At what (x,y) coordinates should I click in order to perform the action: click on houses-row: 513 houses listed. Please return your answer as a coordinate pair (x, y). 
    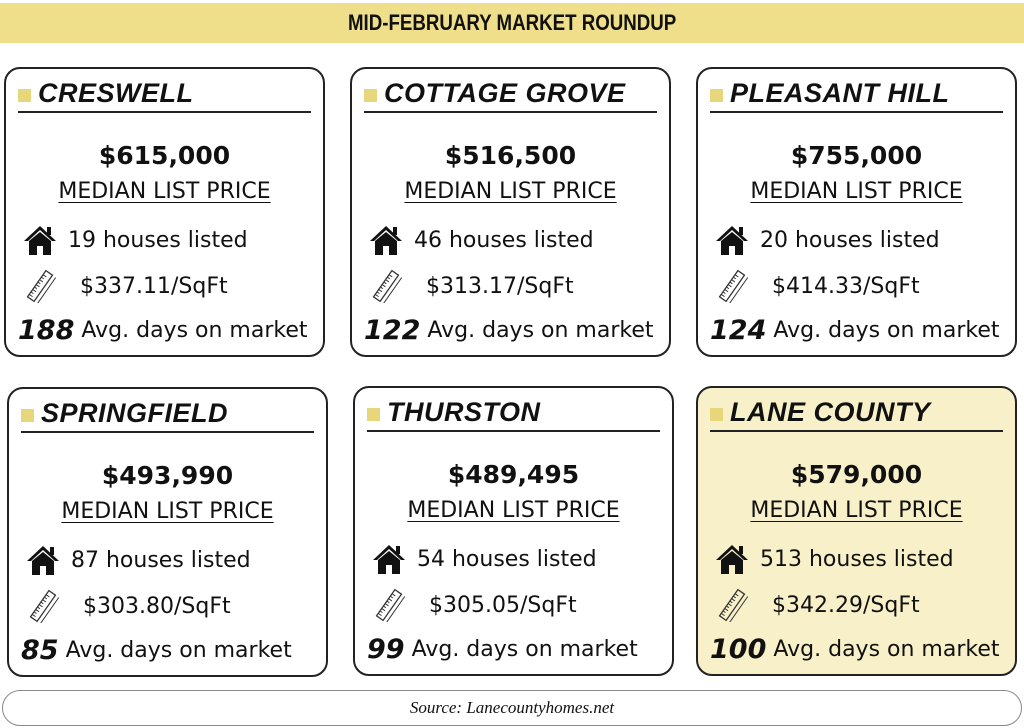
    Looking at the image, I should click on (860, 559).